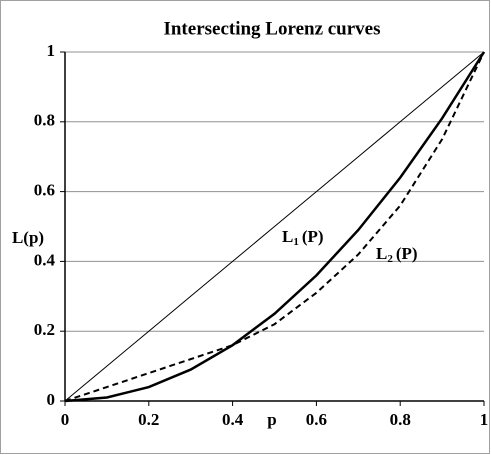 This screenshot has height=455, width=491. What do you see at coordinates (51, 50) in the screenshot?
I see `y-tick-label: 1` at bounding box center [51, 50].